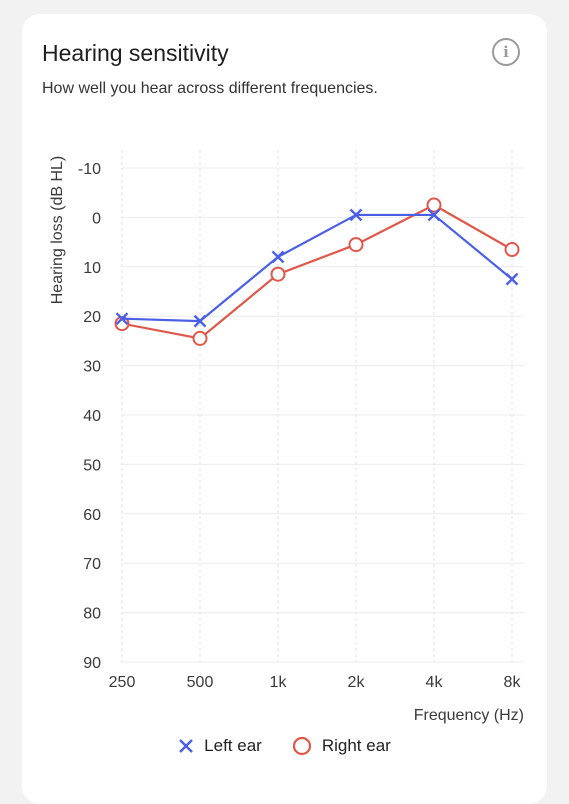  Describe the element at coordinates (92, 268) in the screenshot. I see `y-tick-label: 10` at that location.